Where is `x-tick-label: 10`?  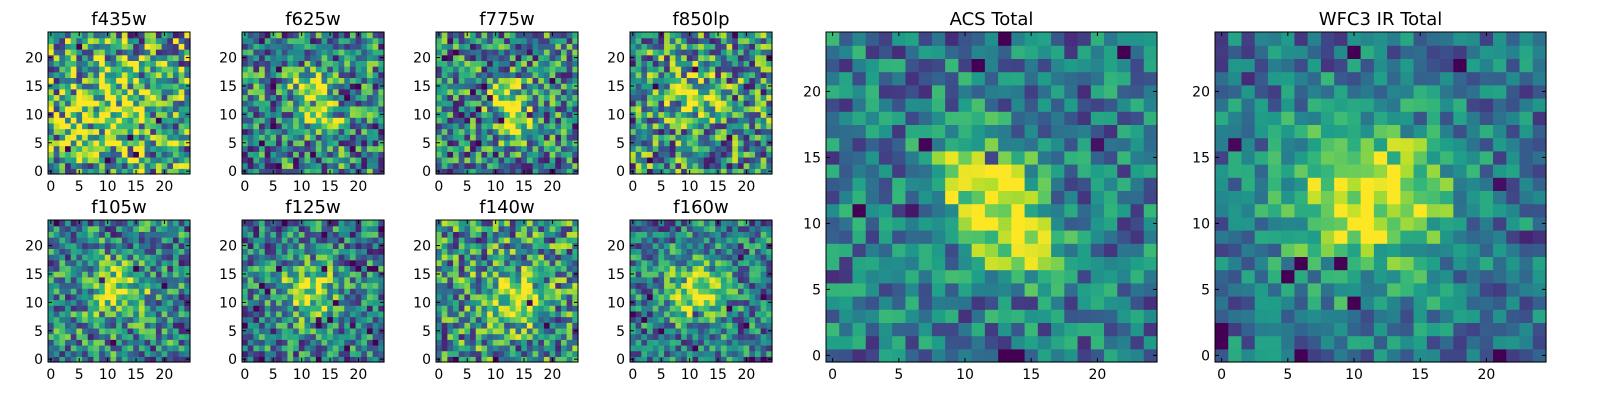 x-tick-label: 10 is located at coordinates (302, 375).